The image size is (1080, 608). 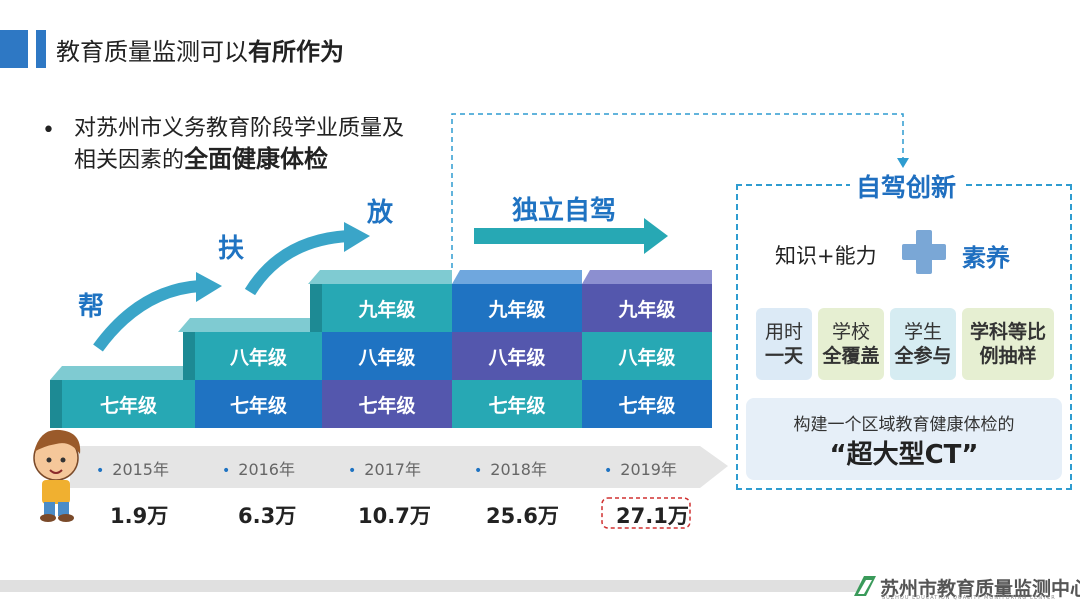 I want to click on step-fang: 放, so click(x=380, y=213).